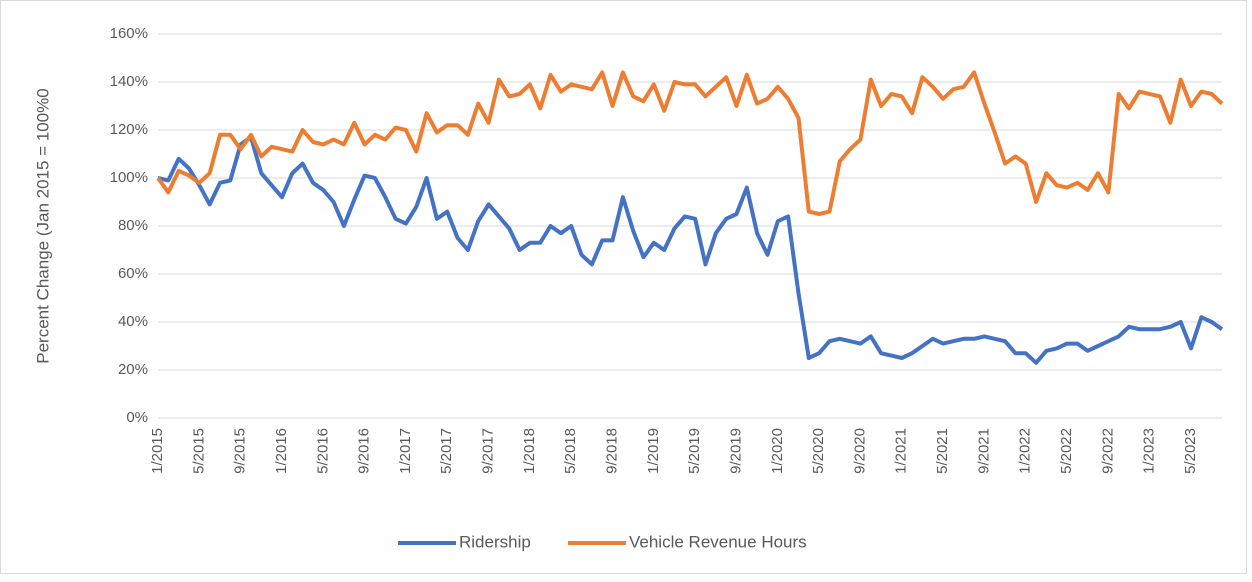 The image size is (1252, 582). What do you see at coordinates (611, 451) in the screenshot?
I see `x-tick-label: 9/2018` at bounding box center [611, 451].